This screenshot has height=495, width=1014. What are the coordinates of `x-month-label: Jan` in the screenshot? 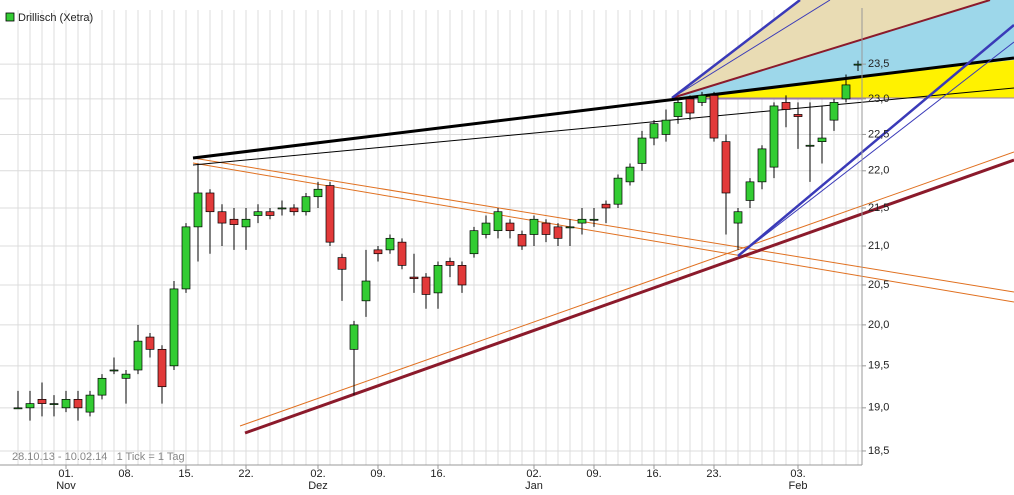 It's located at (534, 486).